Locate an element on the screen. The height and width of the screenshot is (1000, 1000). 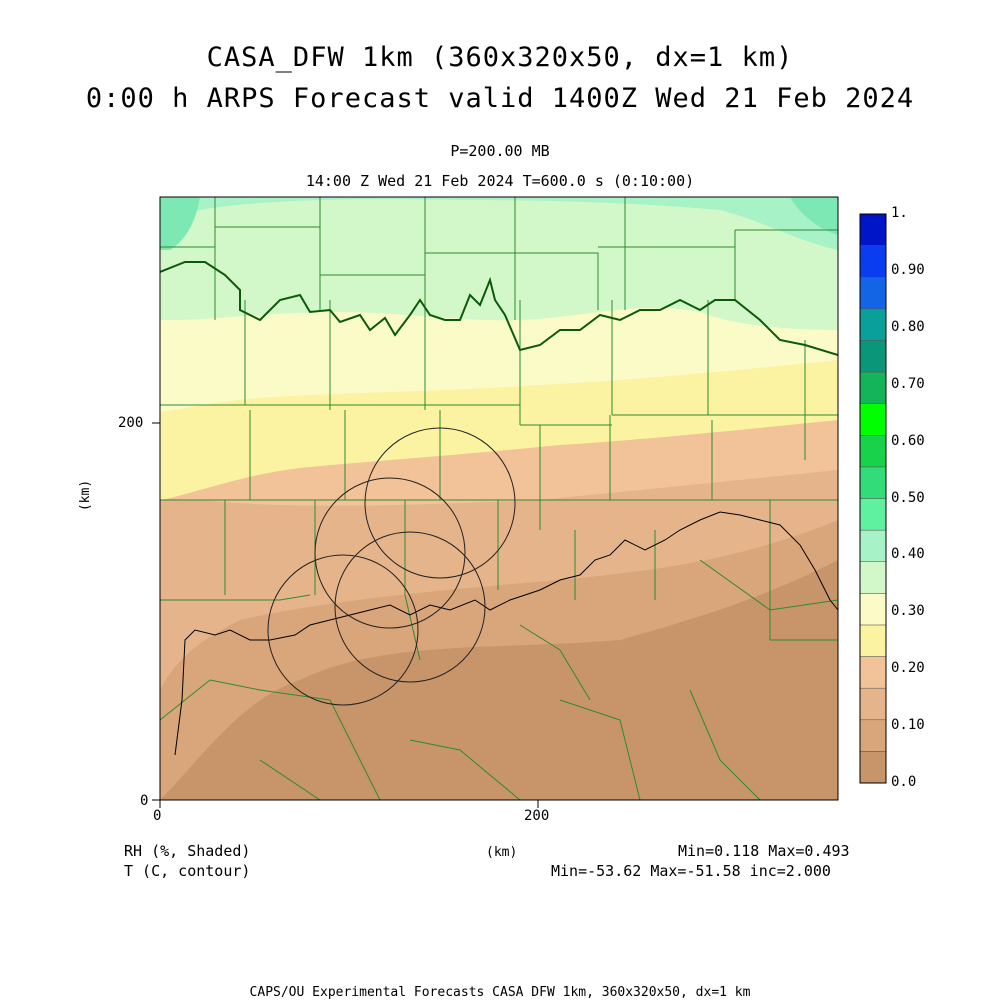
contour-field-stats: Min=-53.62 Max=-51.58 inc=2.000 is located at coordinates (691, 871).